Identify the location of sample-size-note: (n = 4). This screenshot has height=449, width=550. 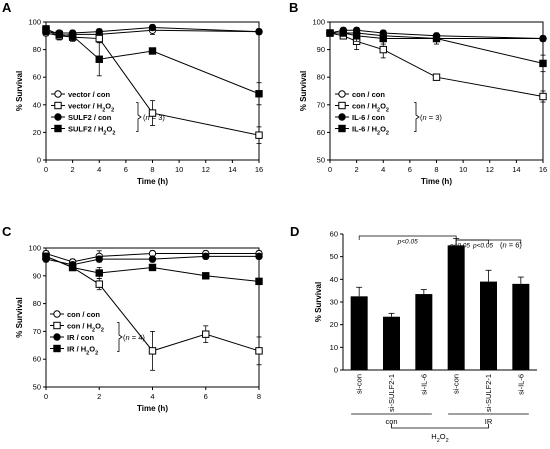
(134, 337).